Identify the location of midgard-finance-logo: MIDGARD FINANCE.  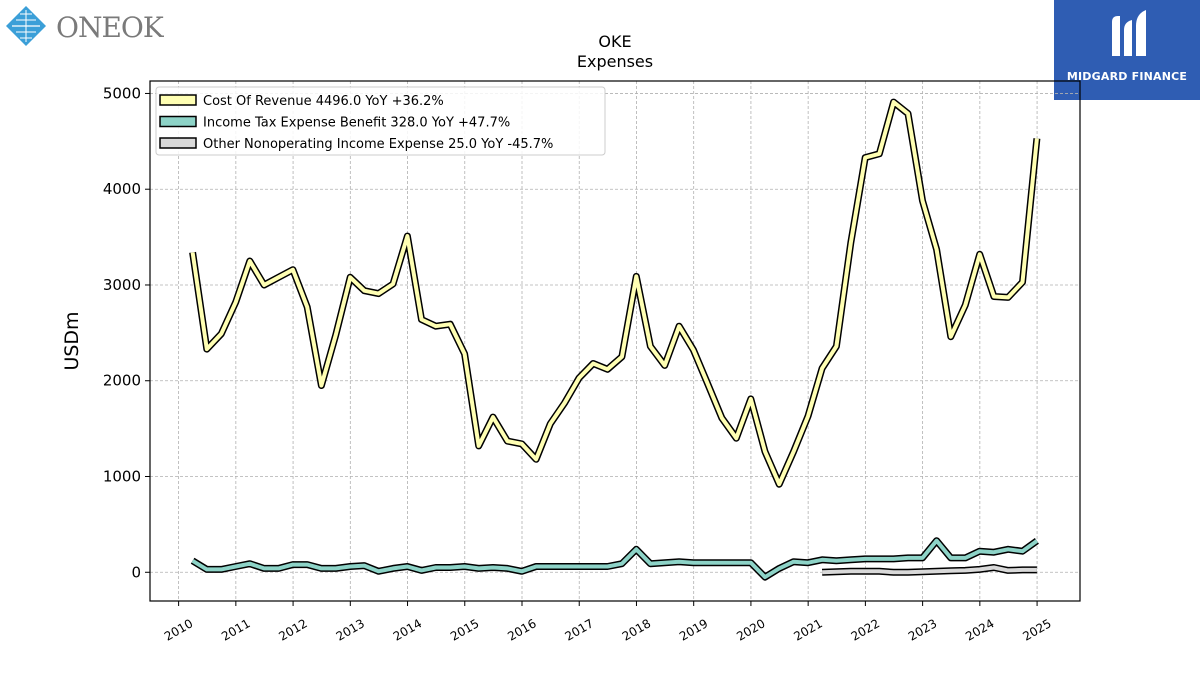
(1127, 50).